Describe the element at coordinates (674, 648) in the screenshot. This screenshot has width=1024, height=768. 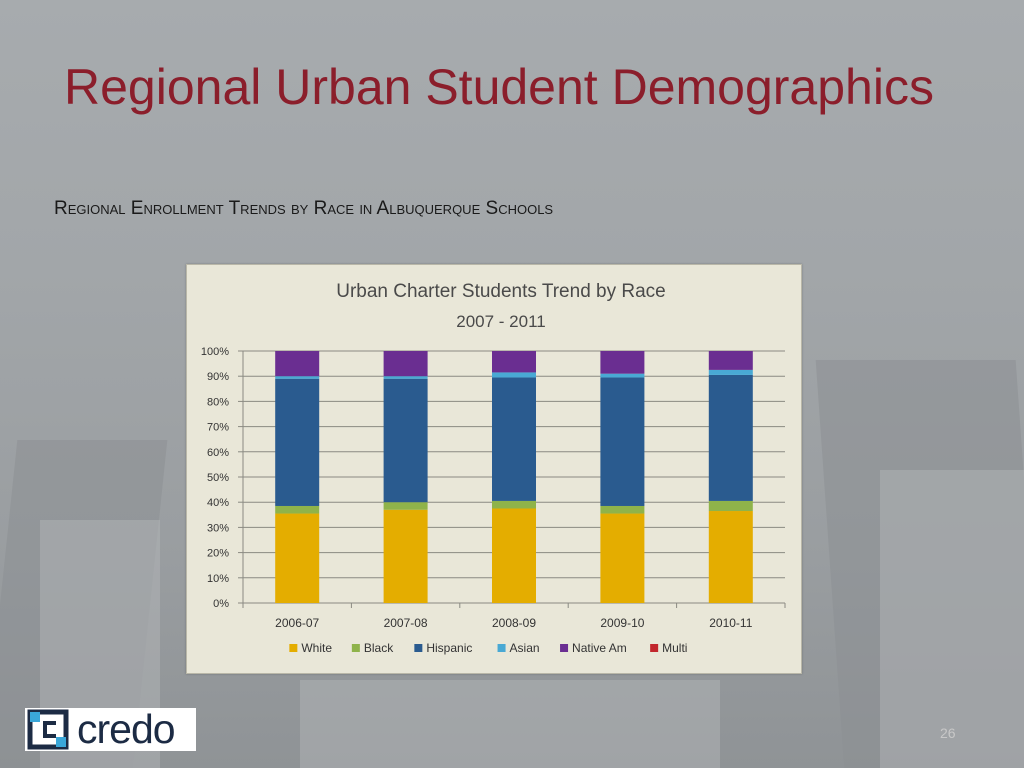
I see `legend-label: Multi` at that location.